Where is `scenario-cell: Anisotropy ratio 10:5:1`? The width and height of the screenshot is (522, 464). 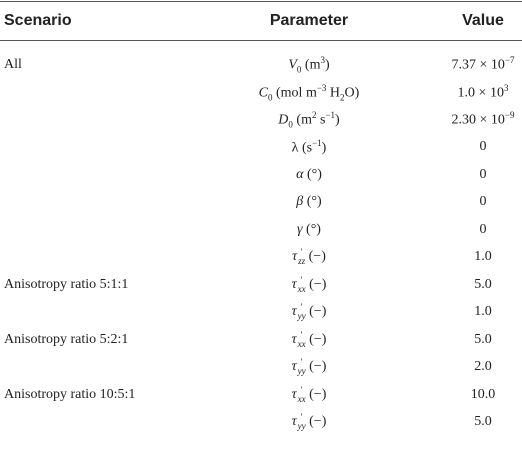
scenario-cell: Anisotropy ratio 10:5:1 is located at coordinates (87, 395).